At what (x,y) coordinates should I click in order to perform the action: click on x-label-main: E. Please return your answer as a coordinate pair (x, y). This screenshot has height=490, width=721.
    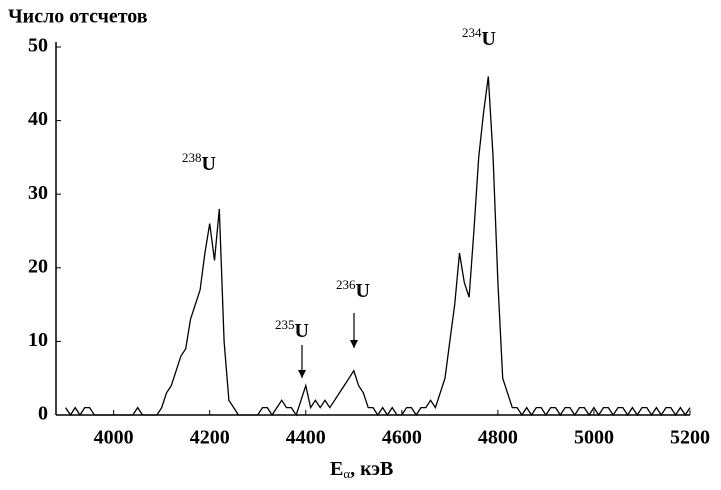
    Looking at the image, I should click on (336, 469).